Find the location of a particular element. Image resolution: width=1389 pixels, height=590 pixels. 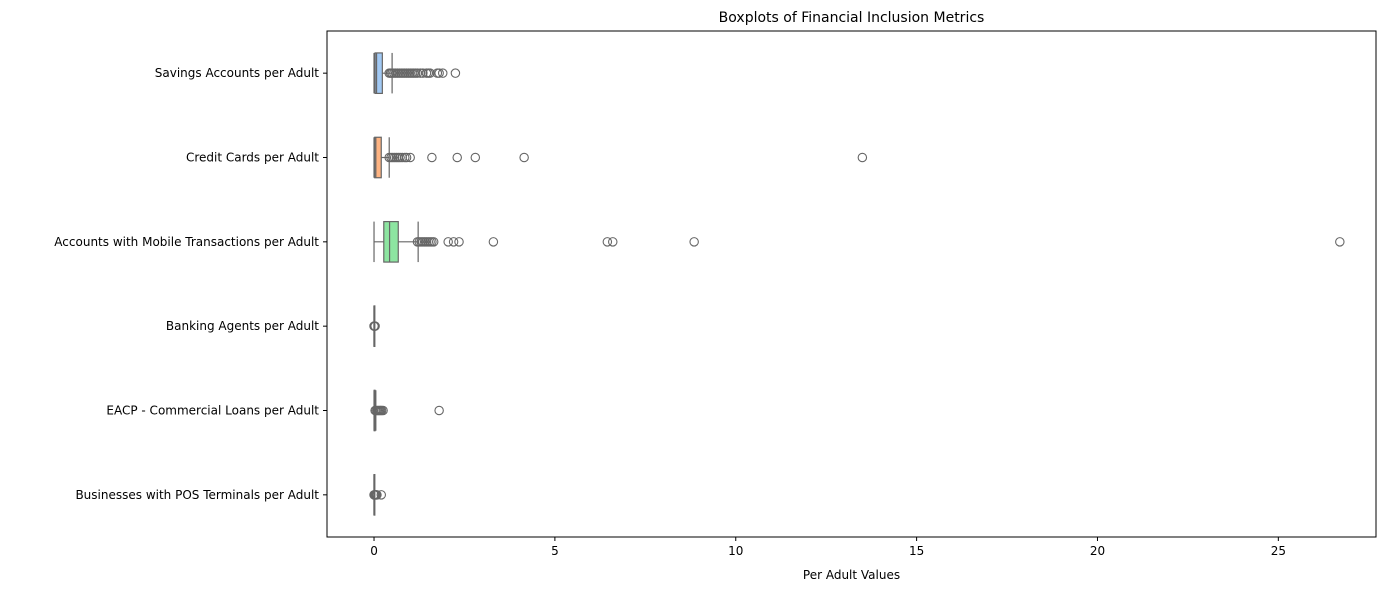

y-tick-label: Businesses with POS Terminals per Adult is located at coordinates (197, 495).